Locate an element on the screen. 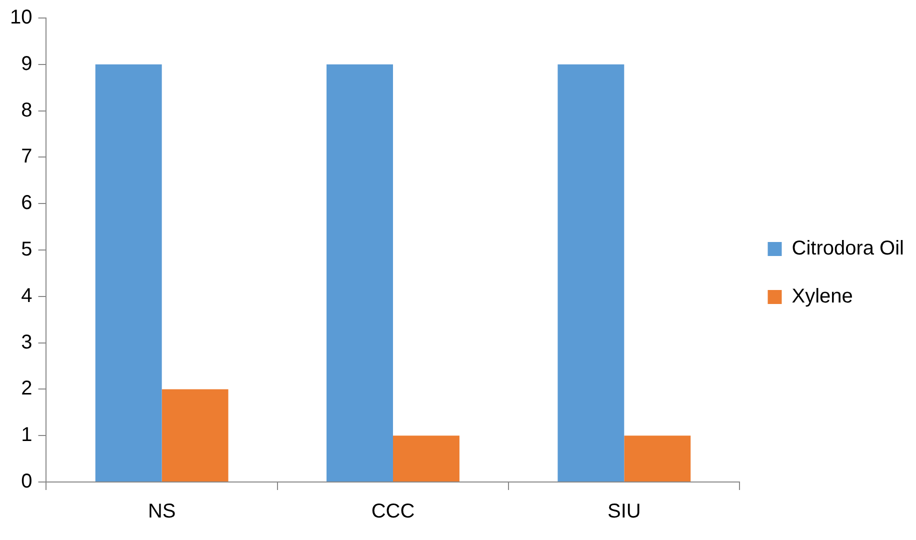 This screenshot has width=916, height=540. y-tick-label: 1 is located at coordinates (26, 435).